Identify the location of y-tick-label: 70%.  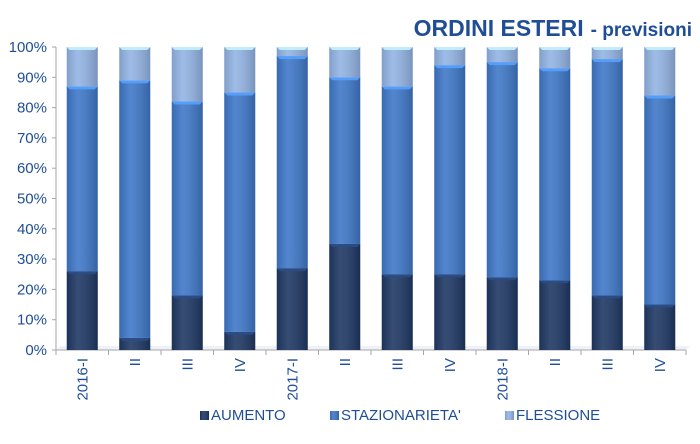
(32, 138).